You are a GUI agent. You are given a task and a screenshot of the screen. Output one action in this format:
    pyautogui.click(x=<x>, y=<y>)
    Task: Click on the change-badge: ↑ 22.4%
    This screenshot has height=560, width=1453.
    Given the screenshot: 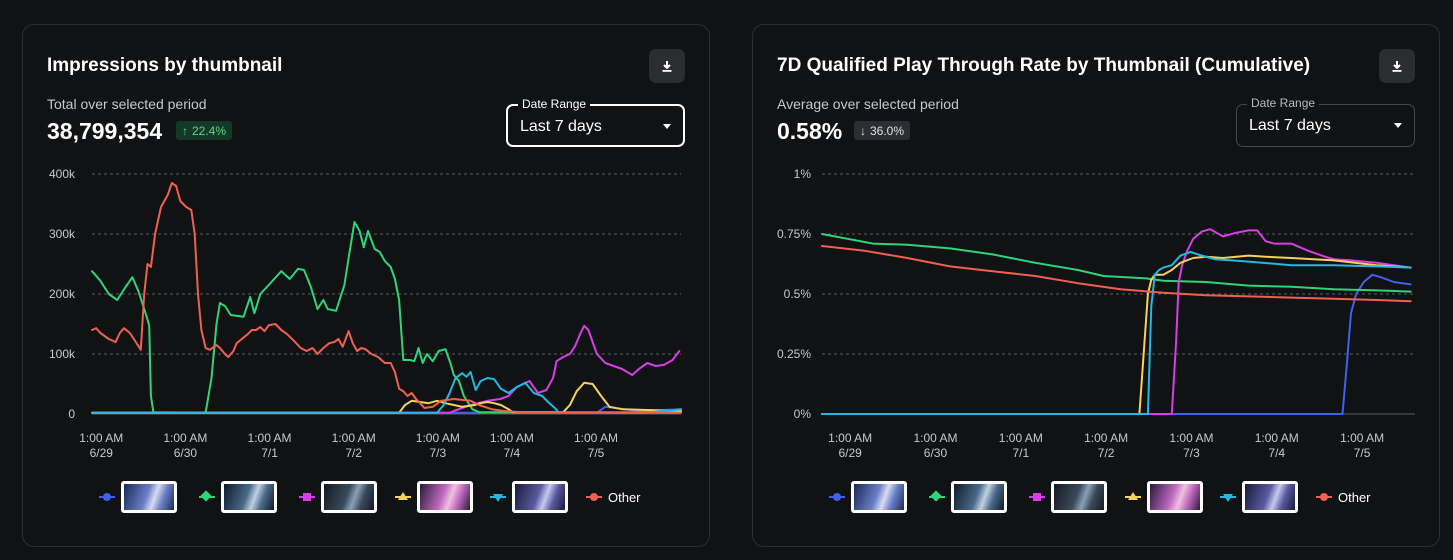 What is the action you would take?
    pyautogui.click(x=204, y=130)
    